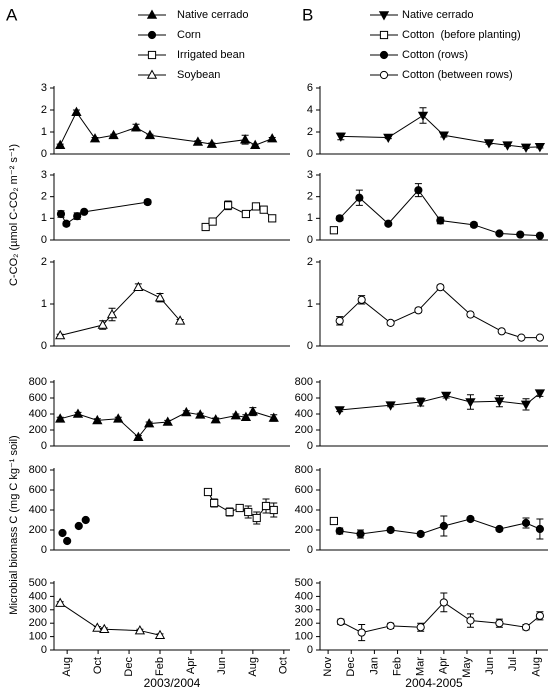  What do you see at coordinates (211, 55) in the screenshot?
I see `legend-label: Irrigated bean` at bounding box center [211, 55].